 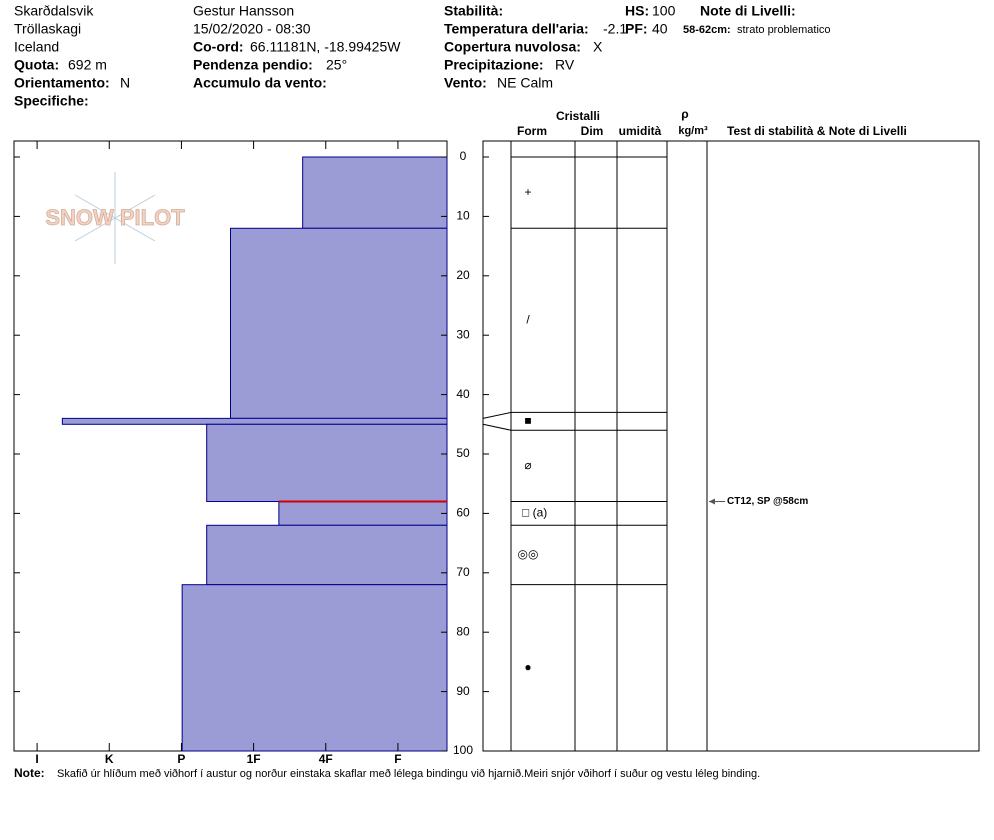 What do you see at coordinates (532, 131) in the screenshot?
I see `header: Form` at bounding box center [532, 131].